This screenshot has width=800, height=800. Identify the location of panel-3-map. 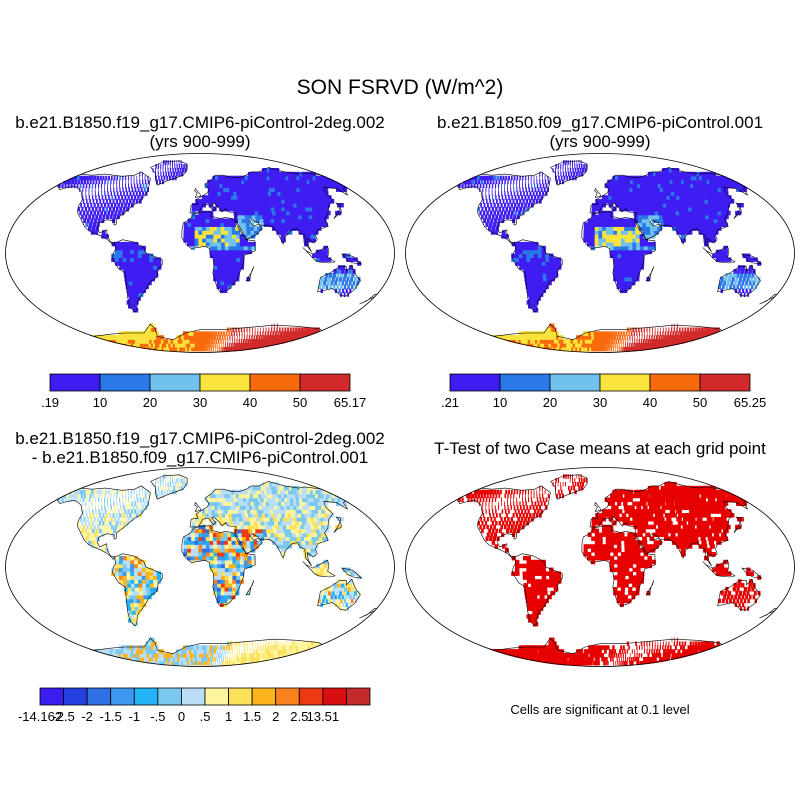
(200, 567).